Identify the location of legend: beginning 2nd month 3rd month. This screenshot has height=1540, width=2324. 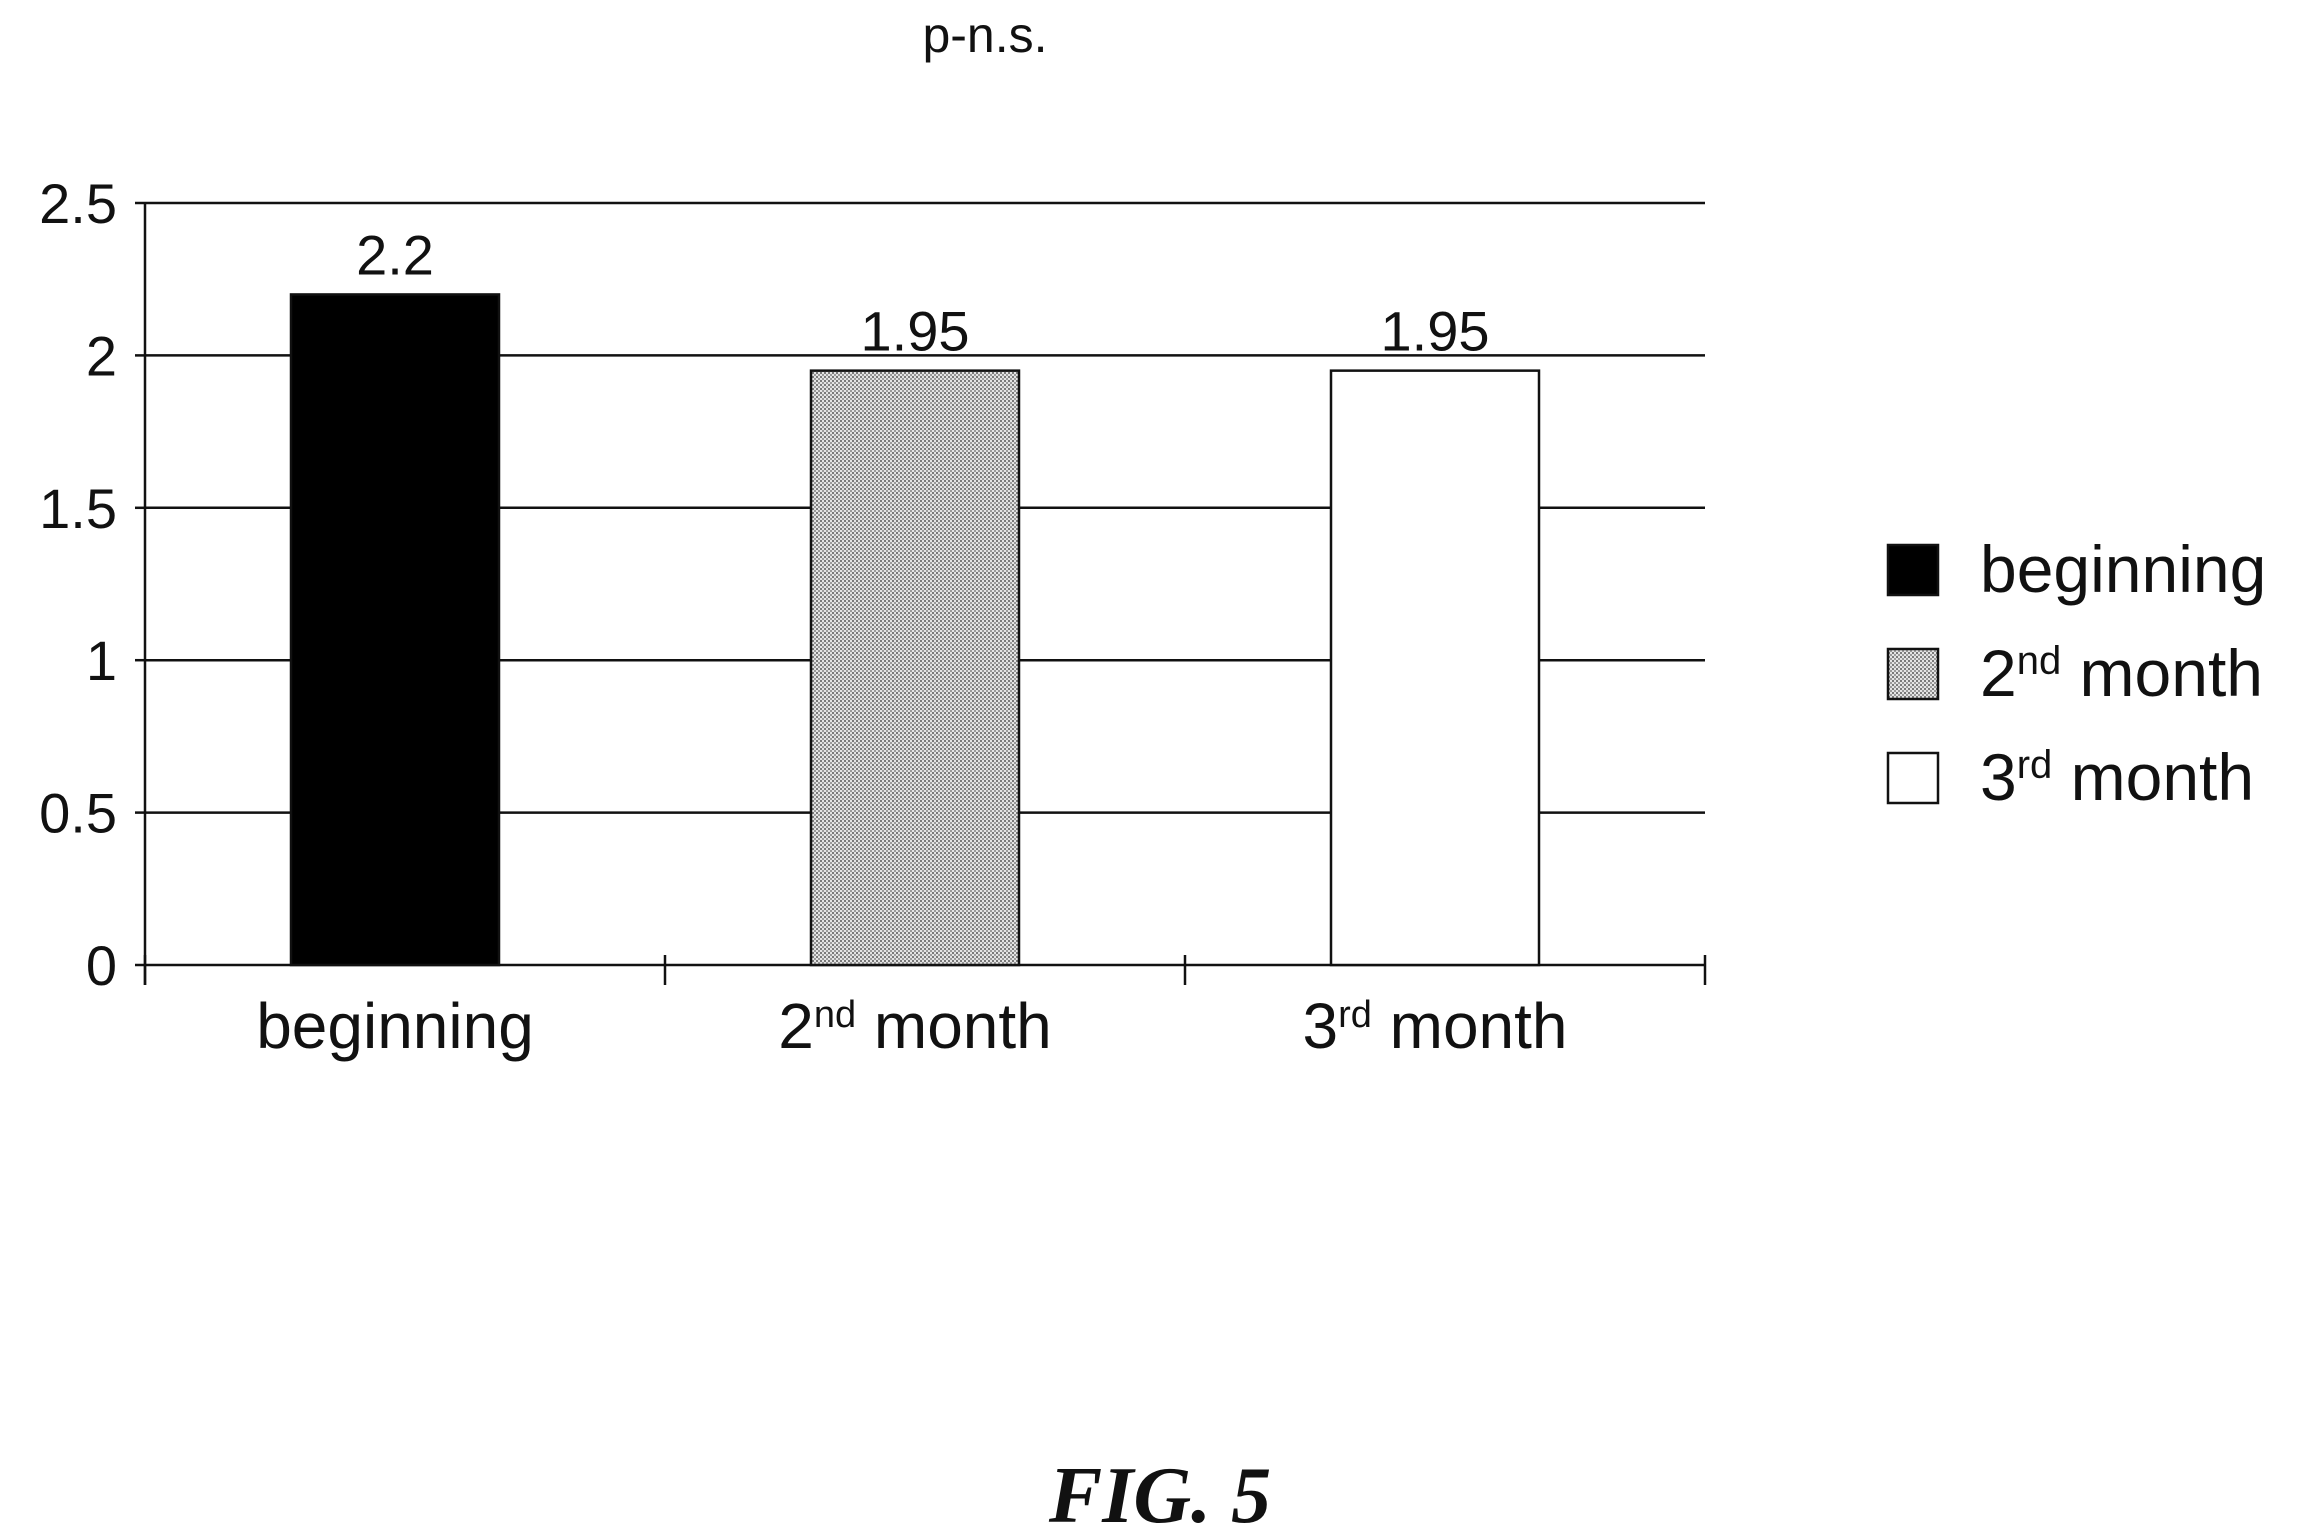
(2076, 673).